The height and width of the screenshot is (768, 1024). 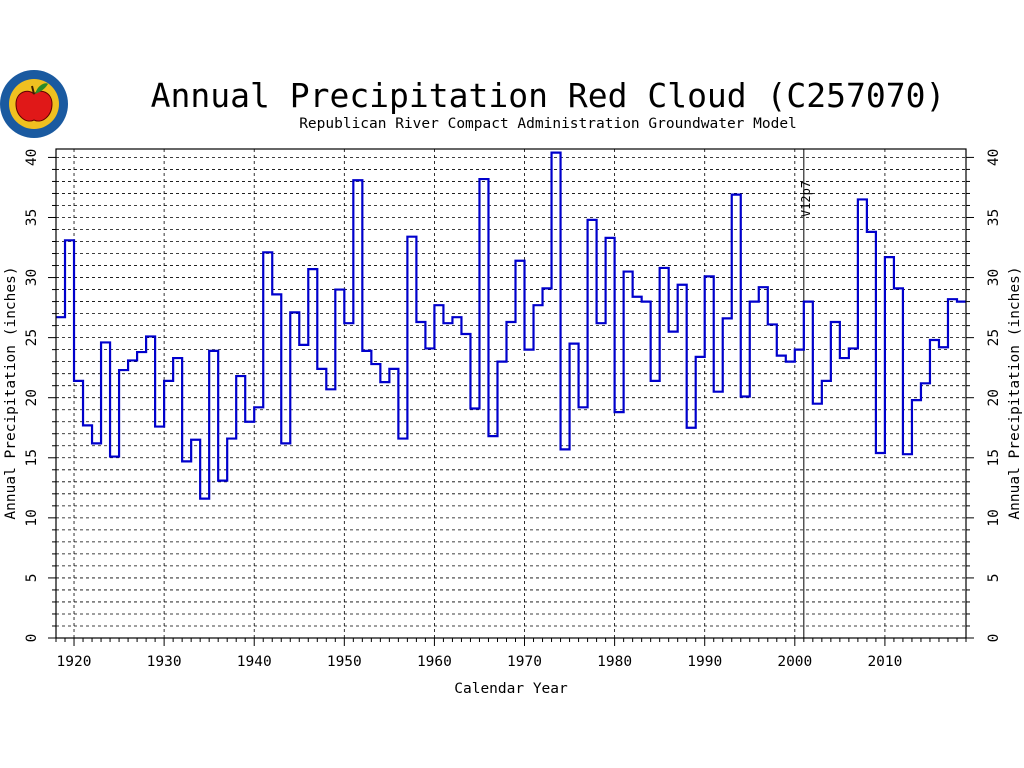 I want to click on x-tick-label: 1920, so click(x=74, y=662).